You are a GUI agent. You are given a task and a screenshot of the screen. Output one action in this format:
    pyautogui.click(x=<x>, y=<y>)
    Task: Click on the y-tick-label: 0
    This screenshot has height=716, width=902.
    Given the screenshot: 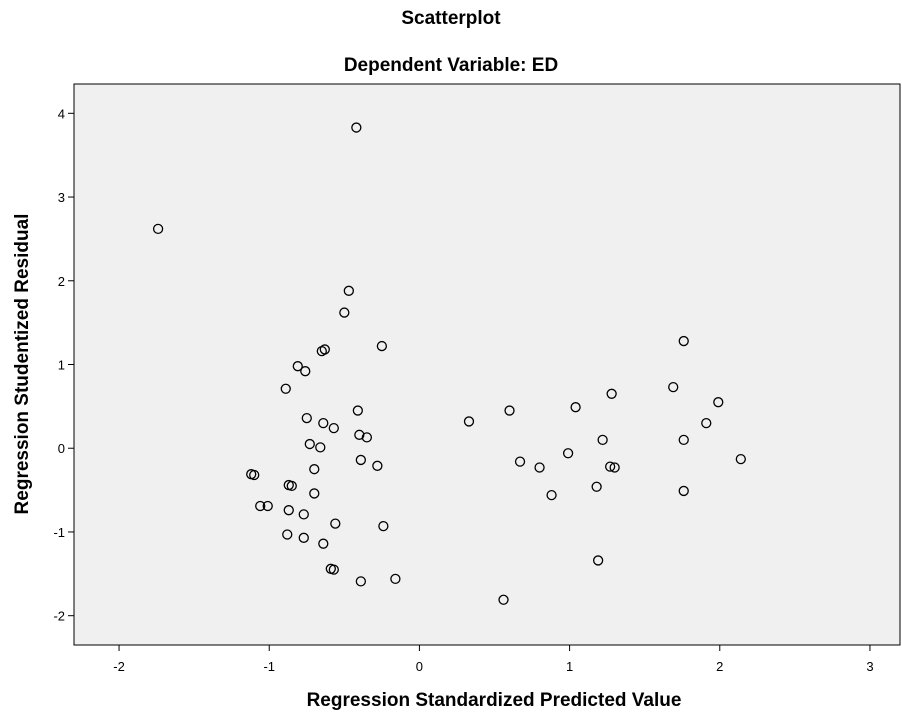 What is the action you would take?
    pyautogui.click(x=61, y=448)
    